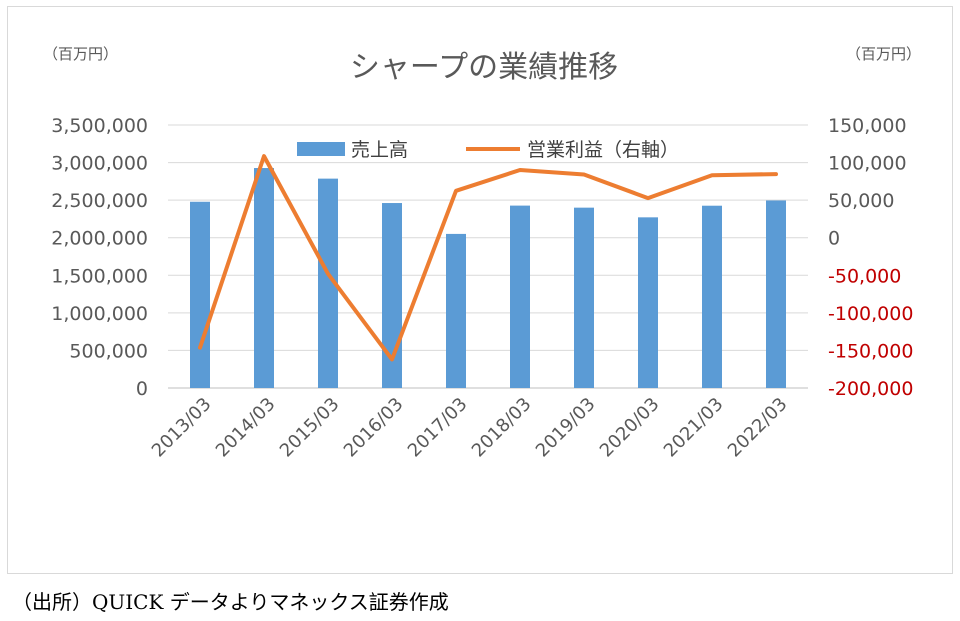  I want to click on legend-label-sales: 売上高, so click(379, 150).